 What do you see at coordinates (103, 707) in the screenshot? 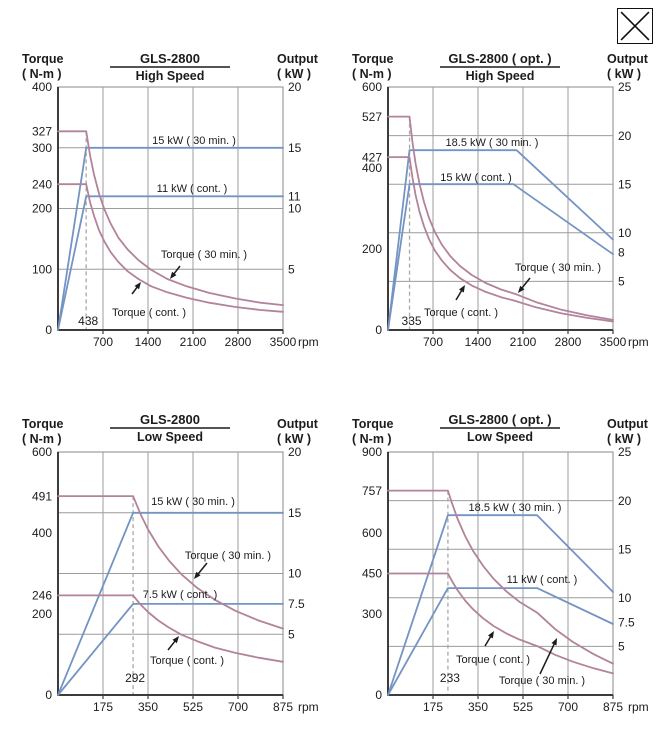
I see `x-tick-label: 175` at bounding box center [103, 707].